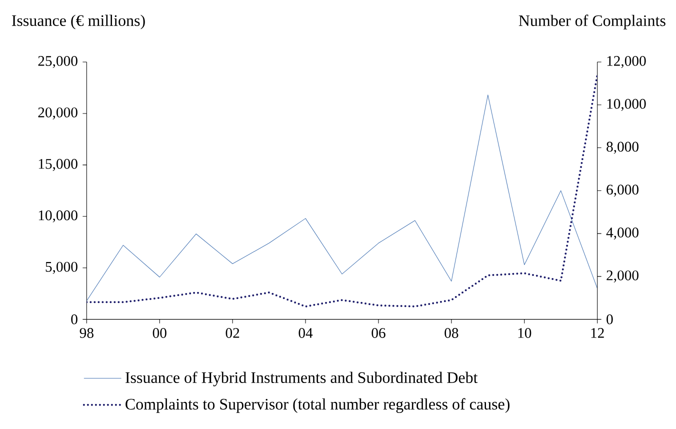 Image resolution: width=676 pixels, height=429 pixels. Describe the element at coordinates (302, 379) in the screenshot. I see `legend-label: Issuance of Hybrid Instruments and Subordinated Debt` at that location.